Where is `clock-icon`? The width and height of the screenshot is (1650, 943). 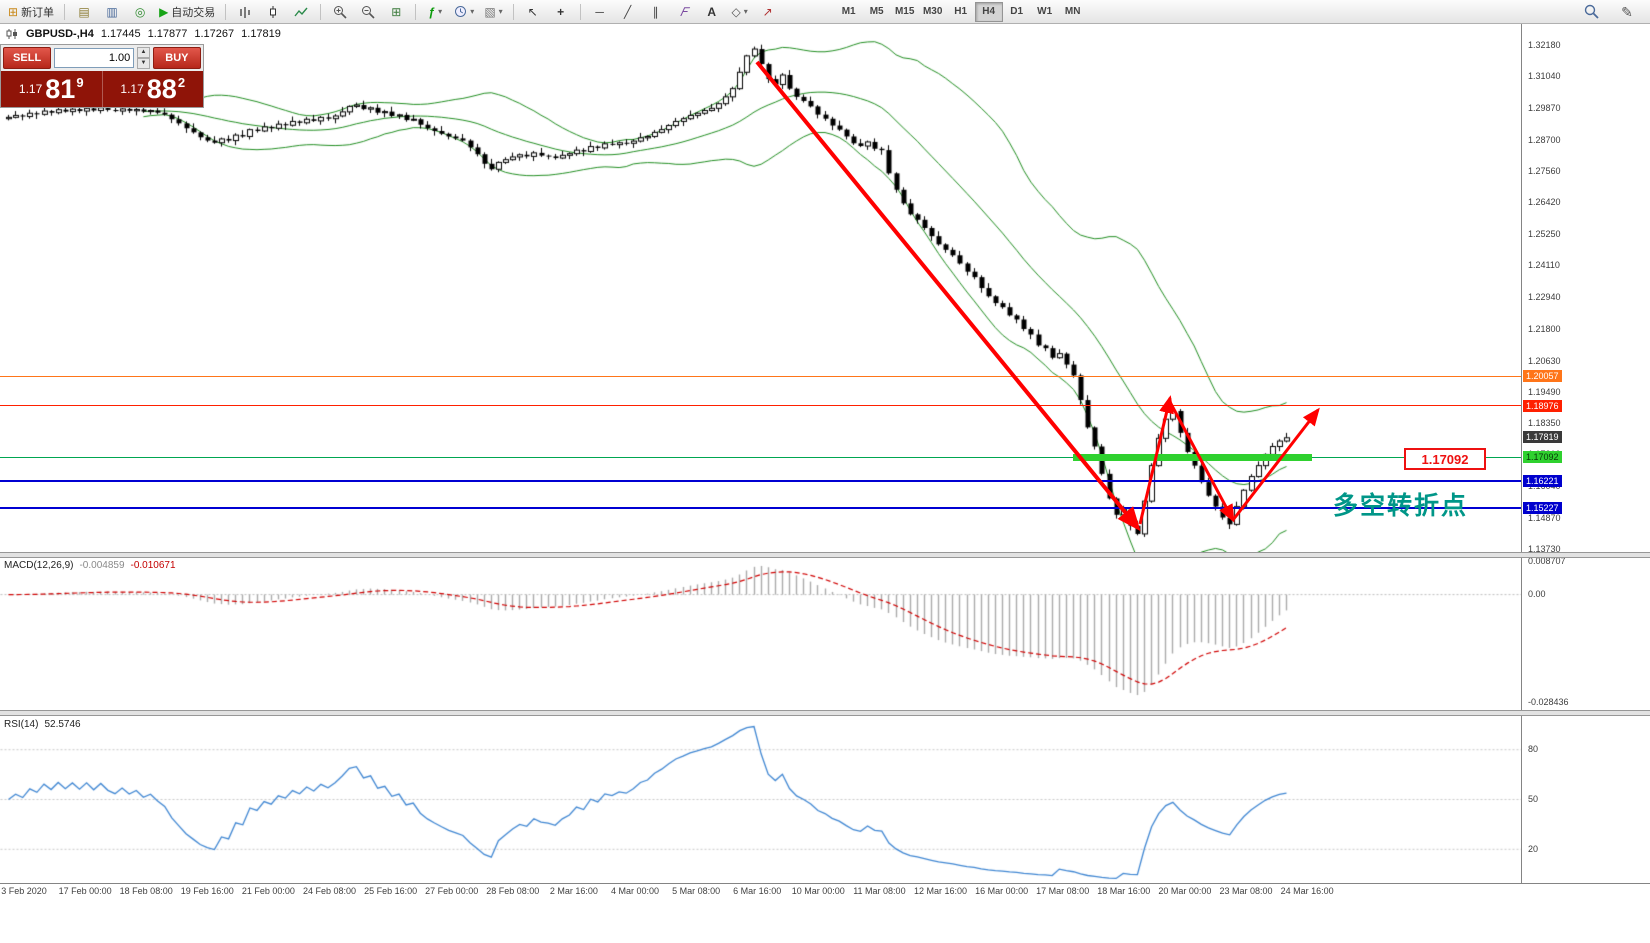
clock-icon is located at coordinates (461, 11).